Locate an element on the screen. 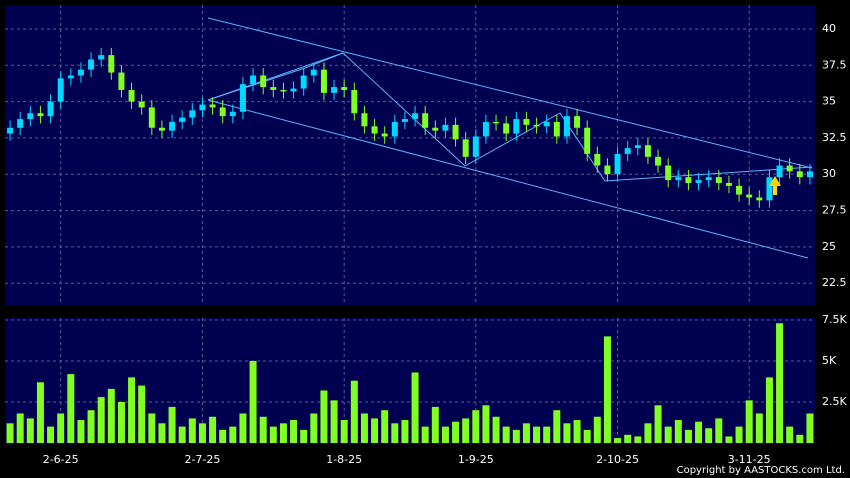 This screenshot has height=478, width=850. trend-line is located at coordinates (275, 76).